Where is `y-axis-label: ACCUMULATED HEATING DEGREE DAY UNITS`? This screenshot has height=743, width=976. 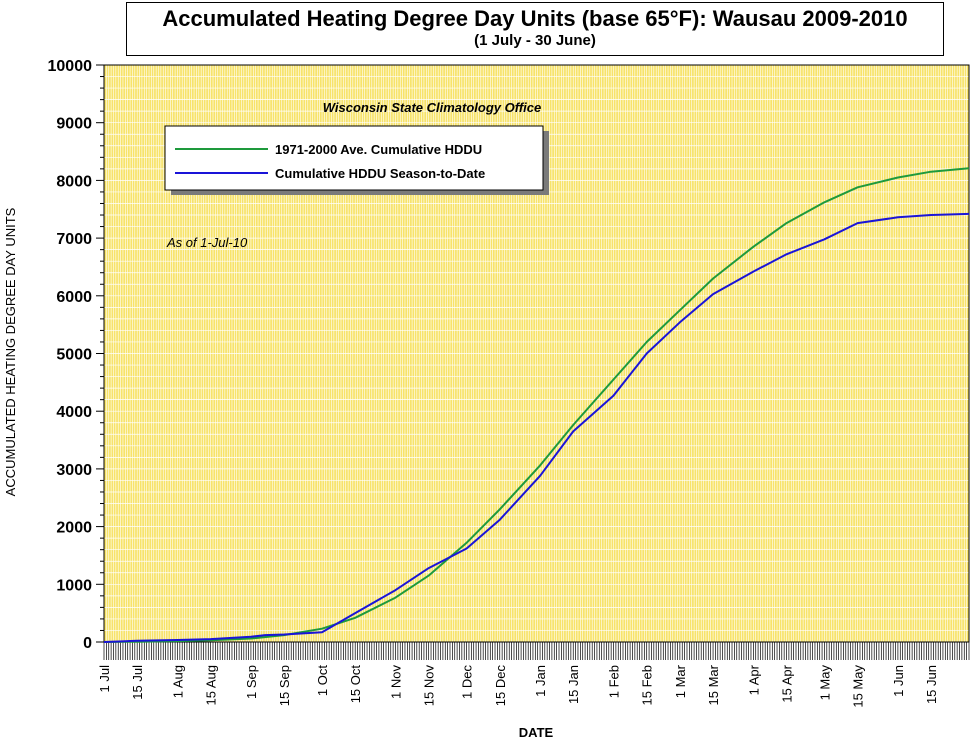
y-axis-label: ACCUMULATED HEATING DEGREE DAY UNITS is located at coordinates (10, 351).